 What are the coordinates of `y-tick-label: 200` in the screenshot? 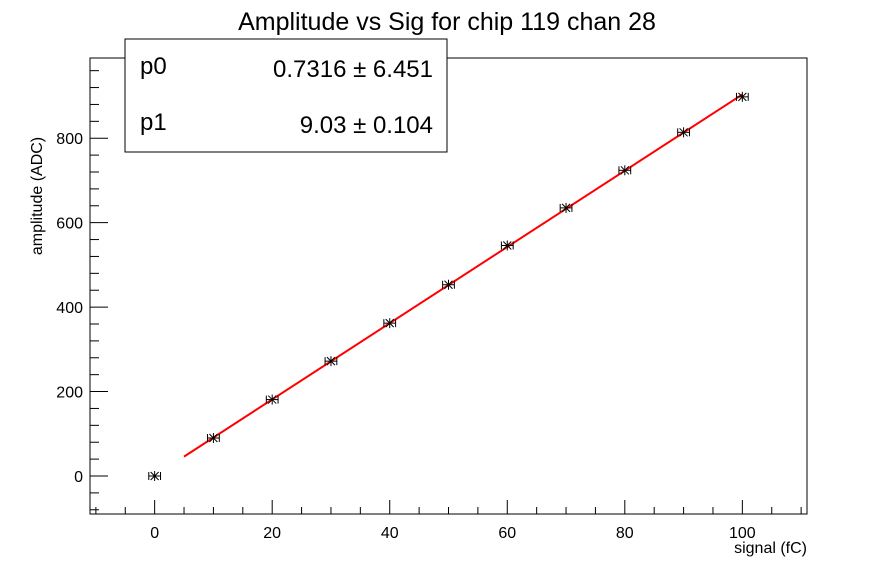 It's located at (69, 393).